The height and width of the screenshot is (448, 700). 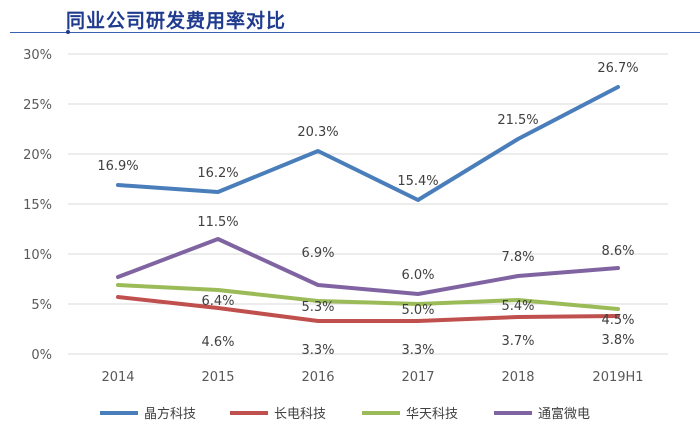 What do you see at coordinates (517, 120) in the screenshot?
I see `data-label: 21.5%` at bounding box center [517, 120].